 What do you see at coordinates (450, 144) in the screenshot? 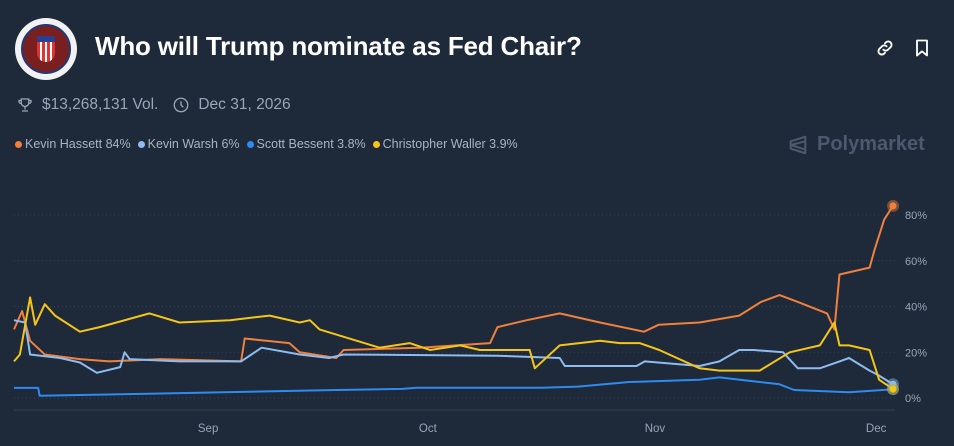
I see `legend-label: Christopher Waller 3.9%` at bounding box center [450, 144].